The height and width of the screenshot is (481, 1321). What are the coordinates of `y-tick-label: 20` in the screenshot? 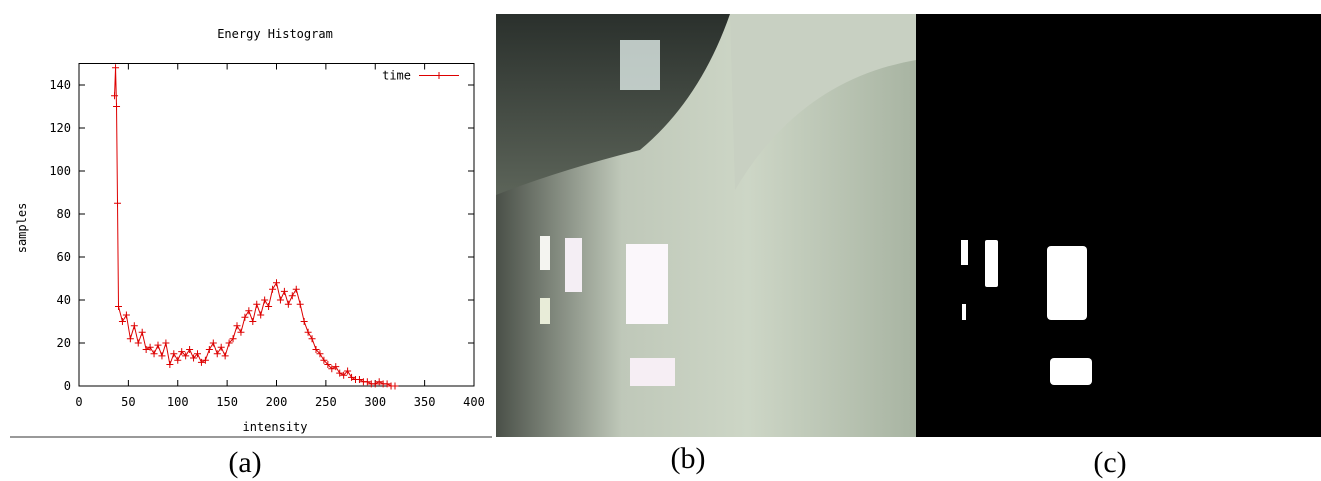 It's located at (64, 343).